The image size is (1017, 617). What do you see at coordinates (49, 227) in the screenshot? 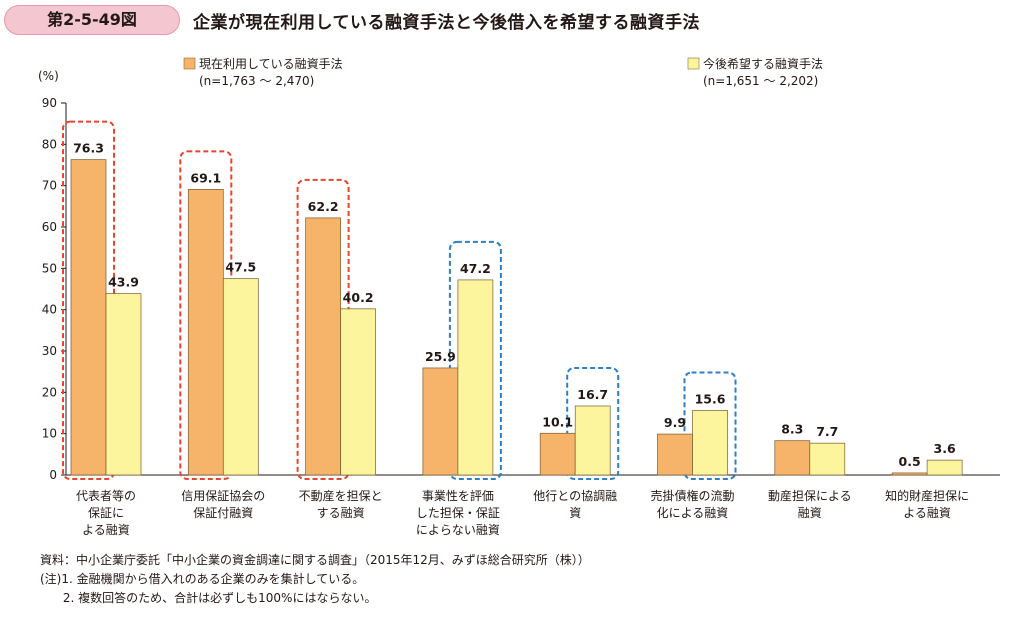
I see `y-tick-label: 60` at bounding box center [49, 227].